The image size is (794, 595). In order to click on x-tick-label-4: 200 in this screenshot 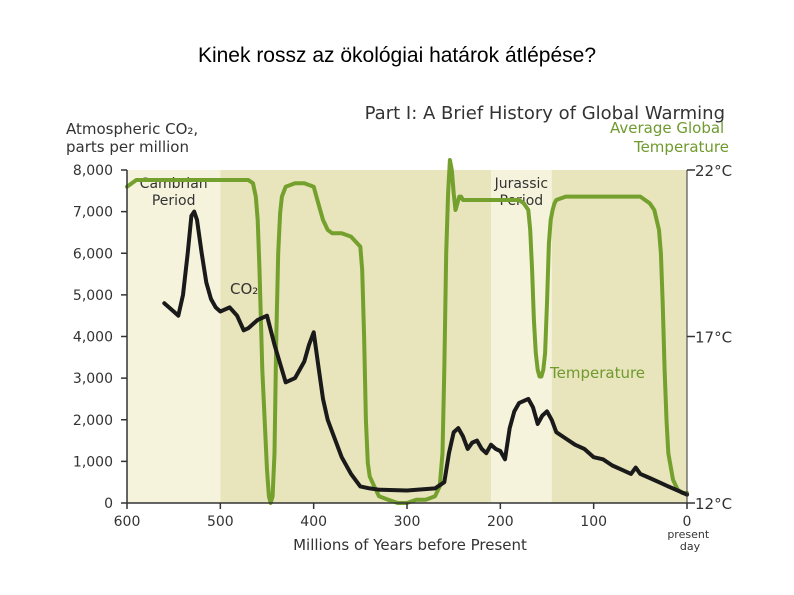, I will do `click(500, 522)`.